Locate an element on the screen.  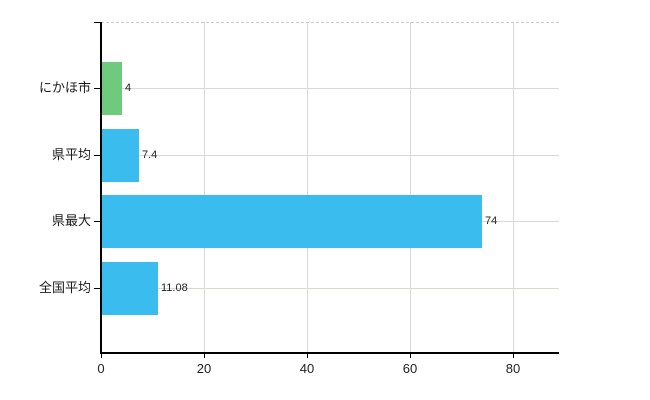
plot-top-border is located at coordinates (330, 22).